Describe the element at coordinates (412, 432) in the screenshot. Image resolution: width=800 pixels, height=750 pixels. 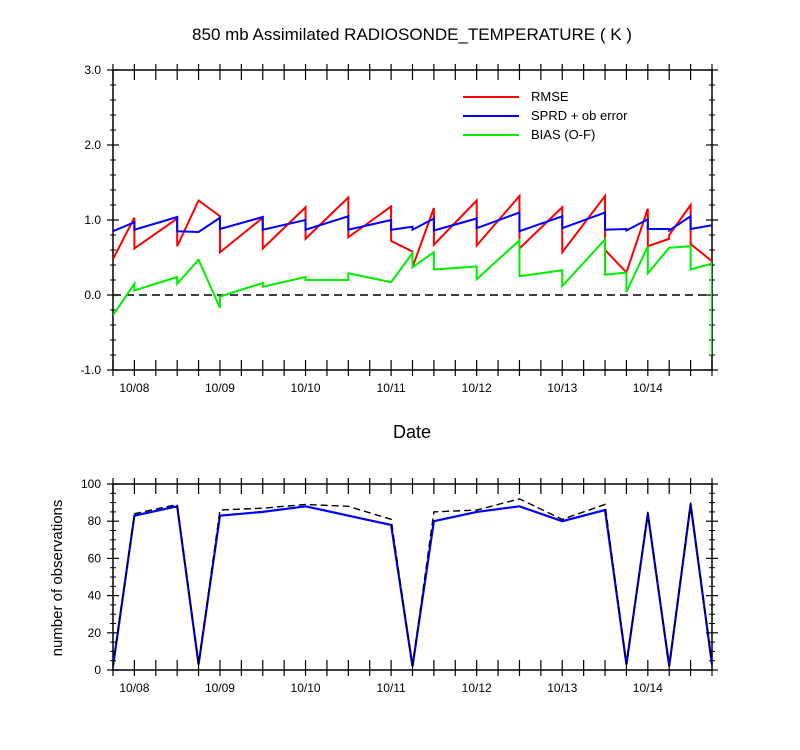
I see `x-axis-title: Date` at that location.